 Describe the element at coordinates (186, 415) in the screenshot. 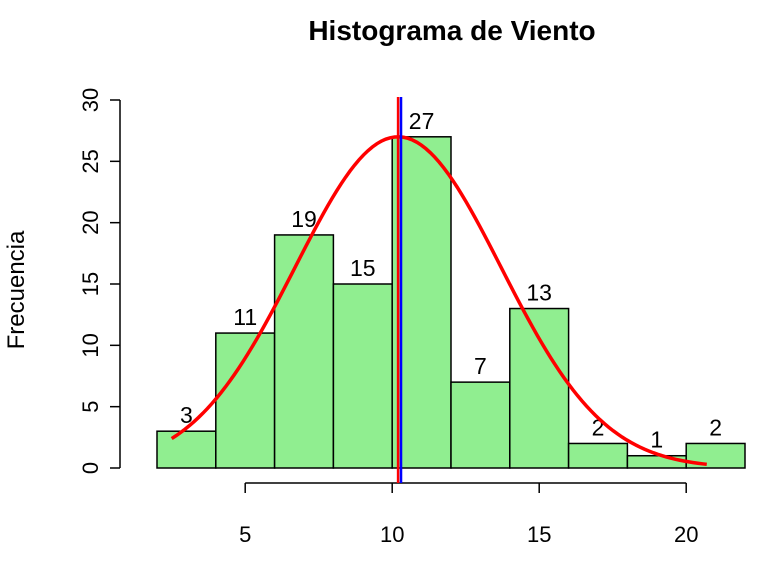

I see `bar-value-label: 3` at that location.